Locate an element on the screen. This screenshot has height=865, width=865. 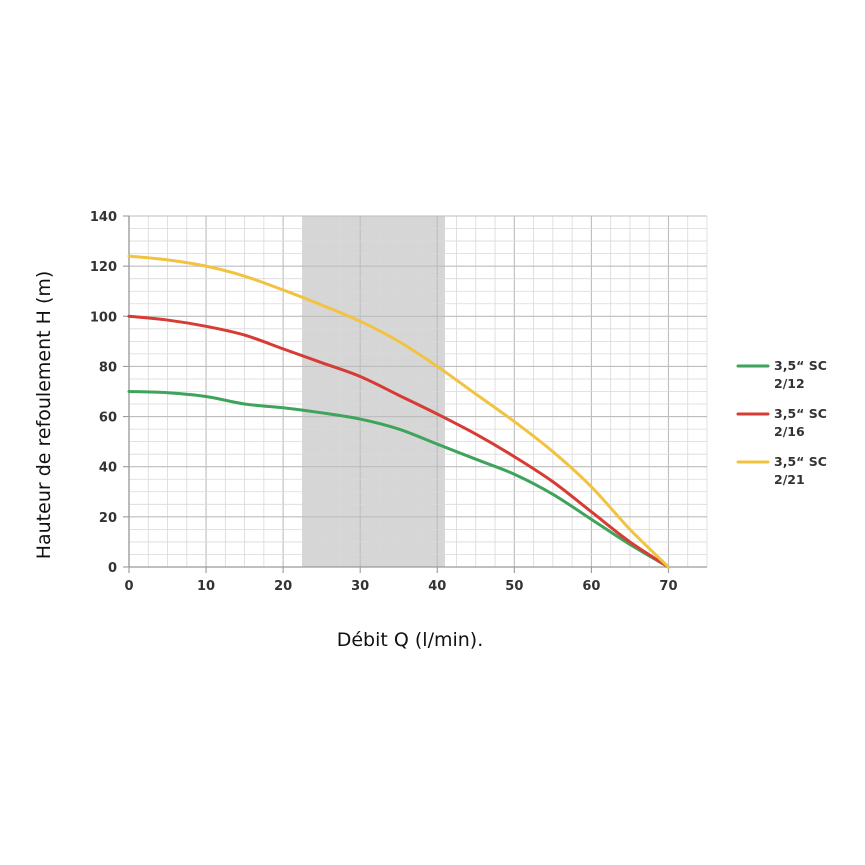
legend: 3,5“ SC 2/12 3,5“ SC 2/16 3,5“ SC 2/21 is located at coordinates (781, 422).